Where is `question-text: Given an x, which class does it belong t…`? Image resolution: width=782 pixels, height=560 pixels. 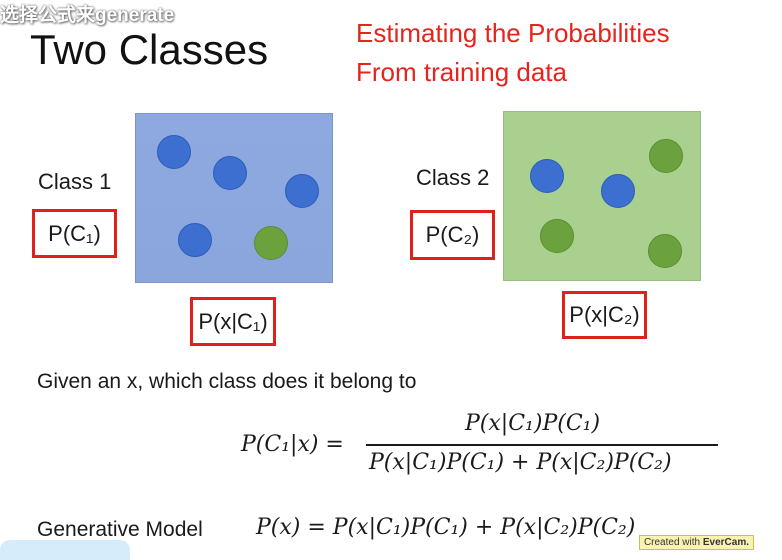
question-text: Given an x, which class does it belong t… is located at coordinates (227, 381).